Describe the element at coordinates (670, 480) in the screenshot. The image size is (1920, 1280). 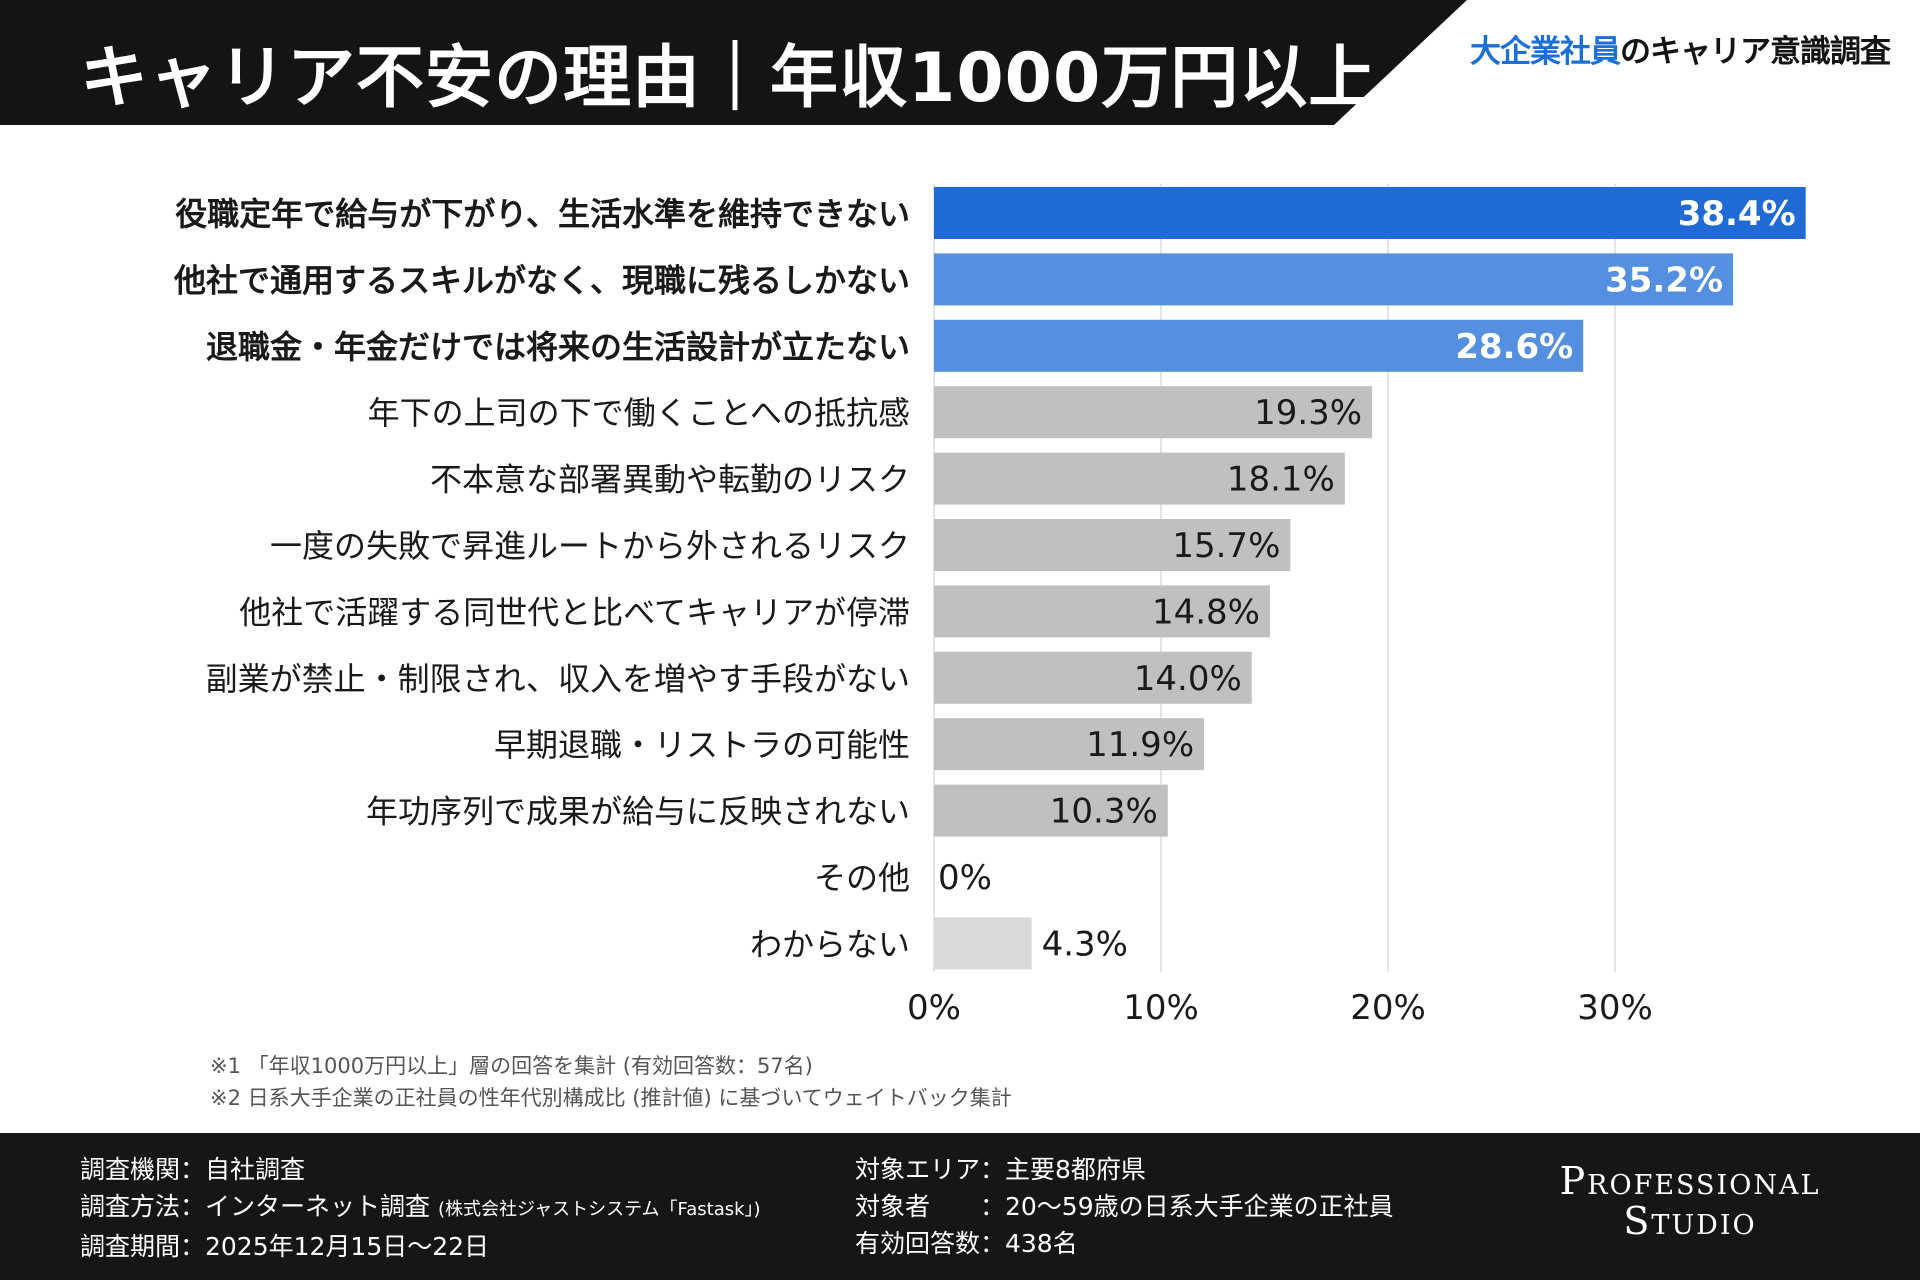
I see `category-label: 不本意な部署異動や転勤のリスク` at that location.